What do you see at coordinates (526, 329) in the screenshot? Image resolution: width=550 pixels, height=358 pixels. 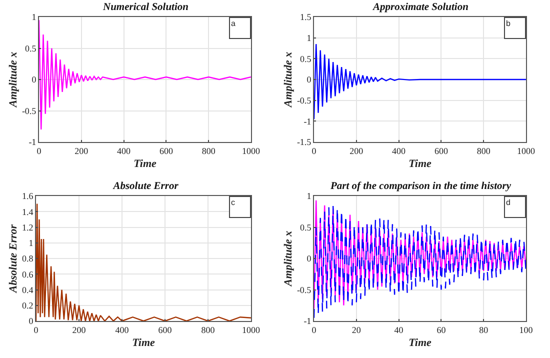 I see `x-tick-label: 100` at bounding box center [526, 329].